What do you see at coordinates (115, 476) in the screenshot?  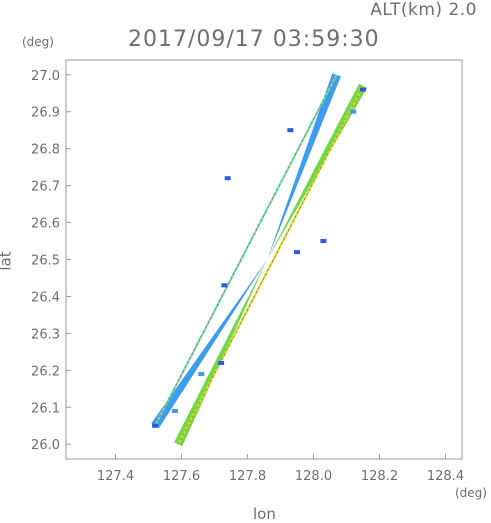 I see `x-tick-label: 127.4` at bounding box center [115, 476].